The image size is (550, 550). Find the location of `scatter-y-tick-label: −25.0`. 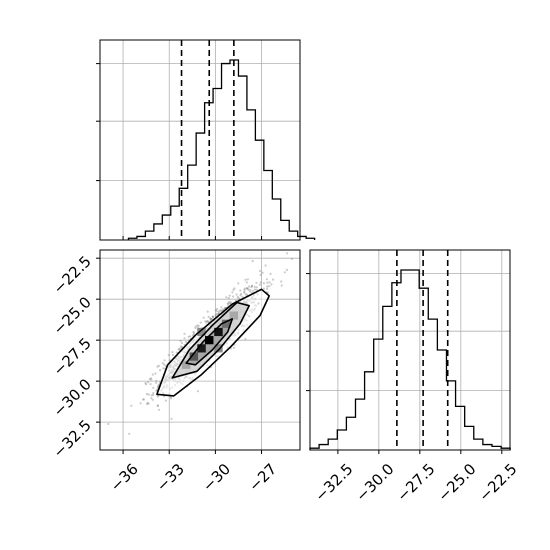

scatter-y-tick-label: −25.0 is located at coordinates (72, 315).